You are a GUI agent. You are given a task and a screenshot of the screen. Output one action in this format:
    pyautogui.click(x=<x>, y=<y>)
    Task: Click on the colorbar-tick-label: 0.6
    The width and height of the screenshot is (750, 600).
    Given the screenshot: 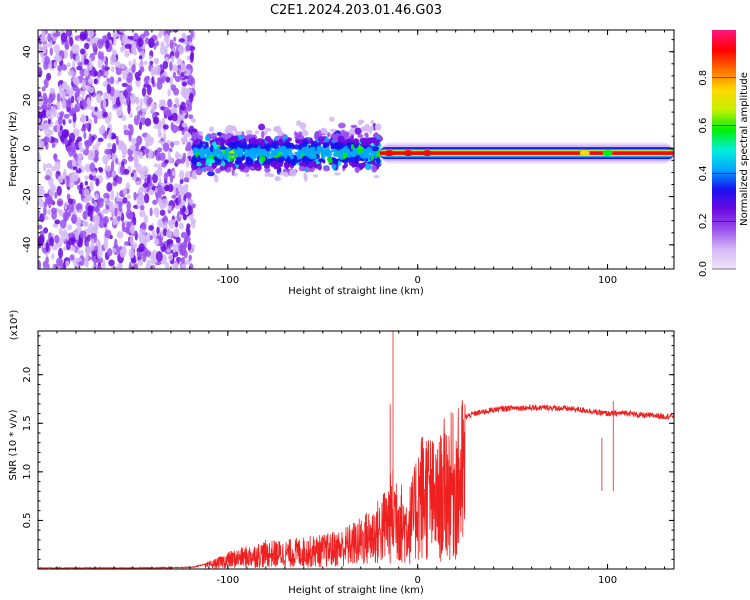 What is the action you would take?
    pyautogui.click(x=703, y=126)
    